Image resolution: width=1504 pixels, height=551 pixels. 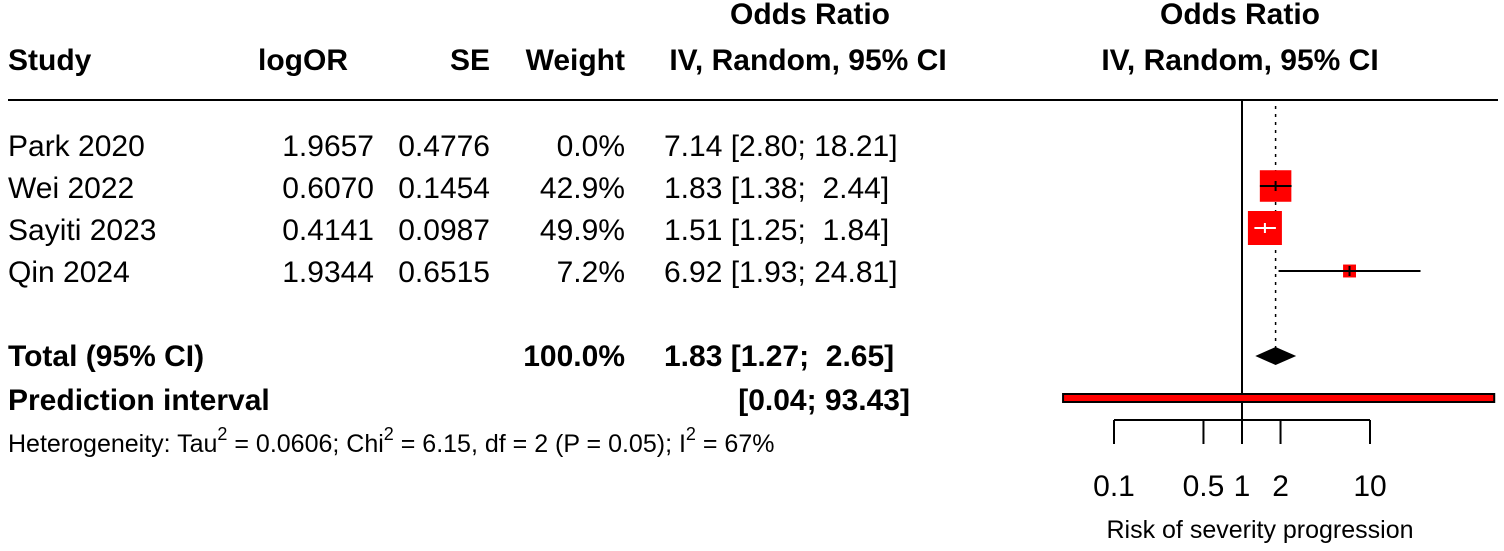 What do you see at coordinates (1369, 486) in the screenshot?
I see `x-tick-label: 10` at bounding box center [1369, 486].